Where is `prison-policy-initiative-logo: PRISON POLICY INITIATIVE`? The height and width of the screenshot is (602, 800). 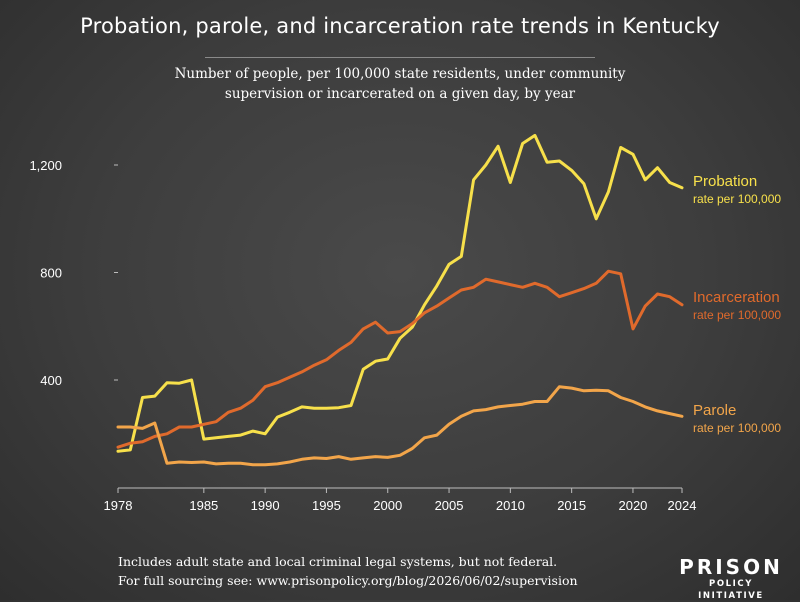 prison-policy-initiative-logo: PRISON POLICY INITIATIVE is located at coordinates (731, 579).